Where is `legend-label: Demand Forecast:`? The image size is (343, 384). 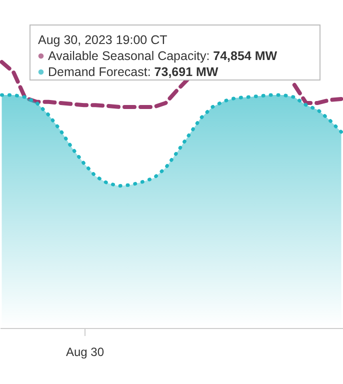
legend-label: Demand Forecast: is located at coordinates (99, 72).